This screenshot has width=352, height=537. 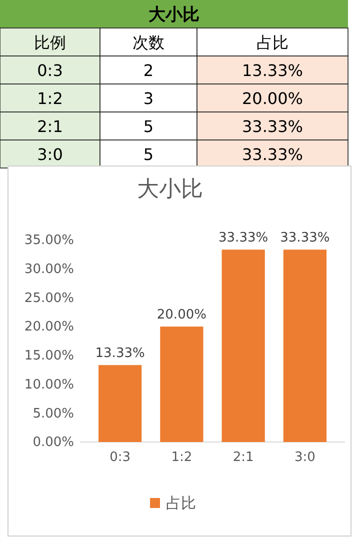 I want to click on y-tick-label: 25.00%, so click(x=49, y=298).